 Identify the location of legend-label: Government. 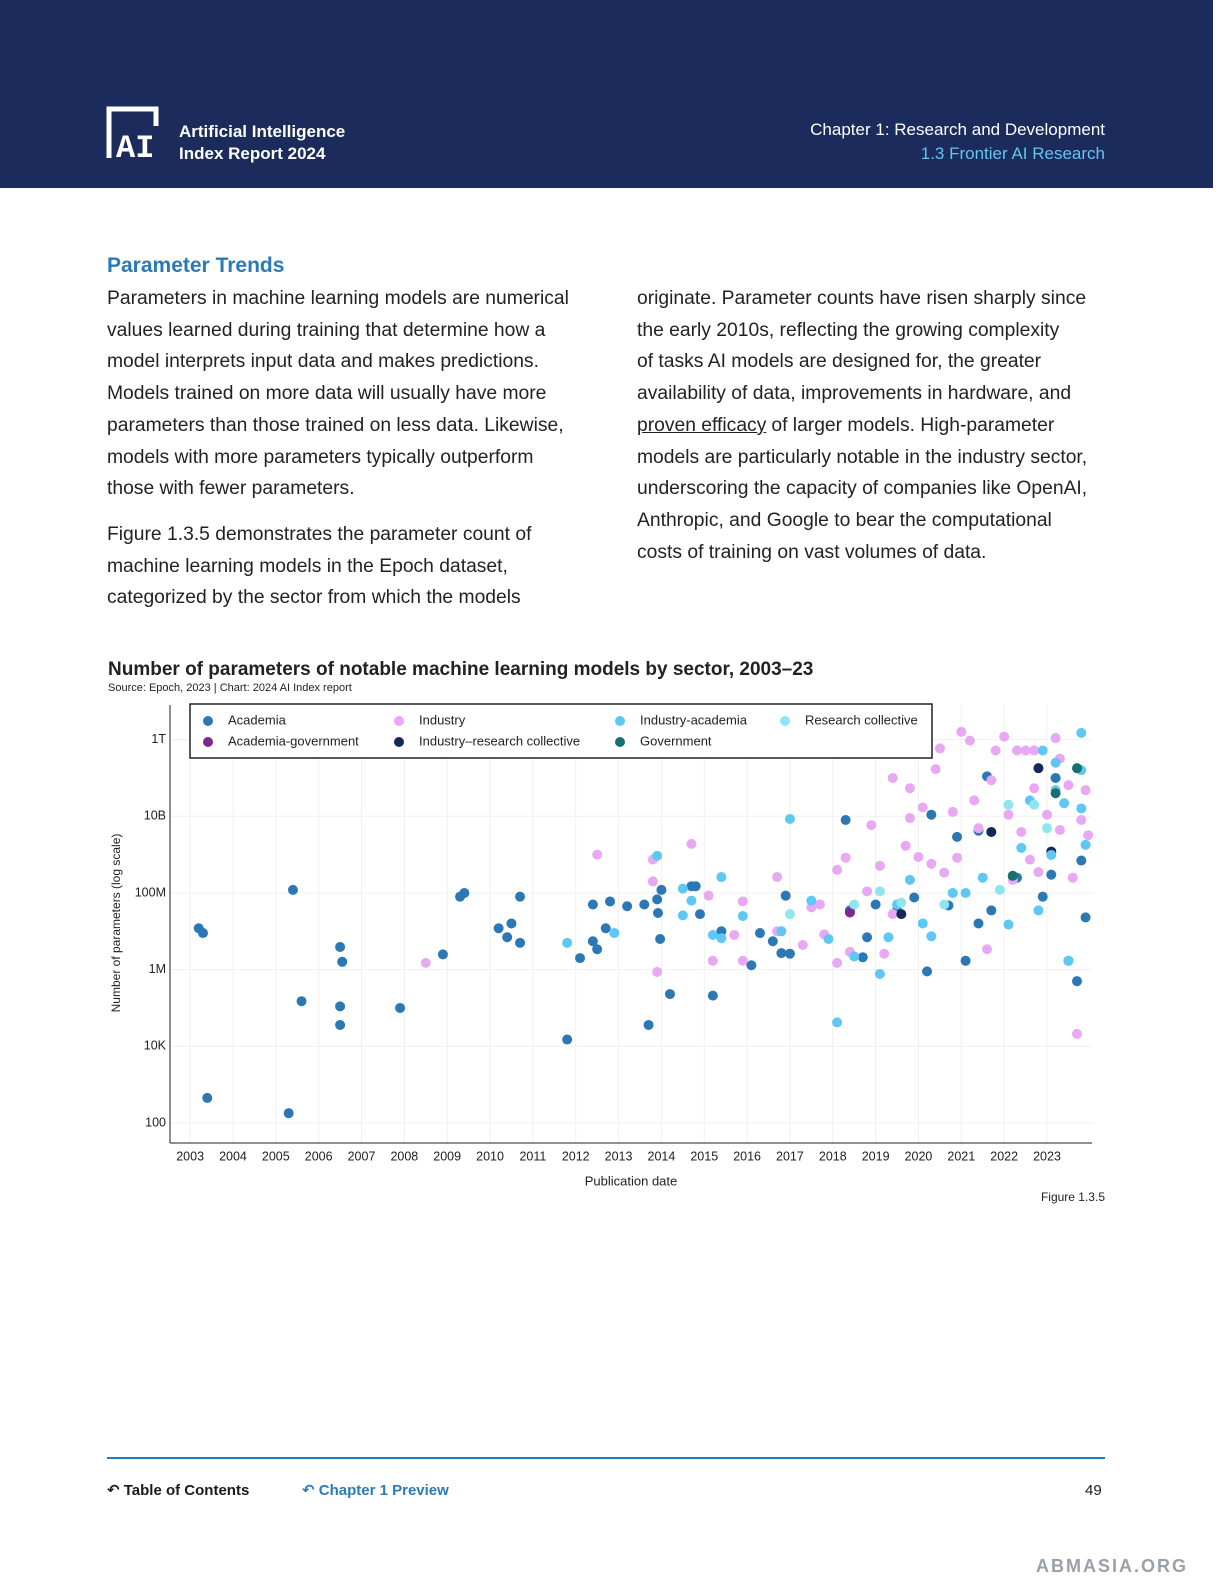
(676, 740).